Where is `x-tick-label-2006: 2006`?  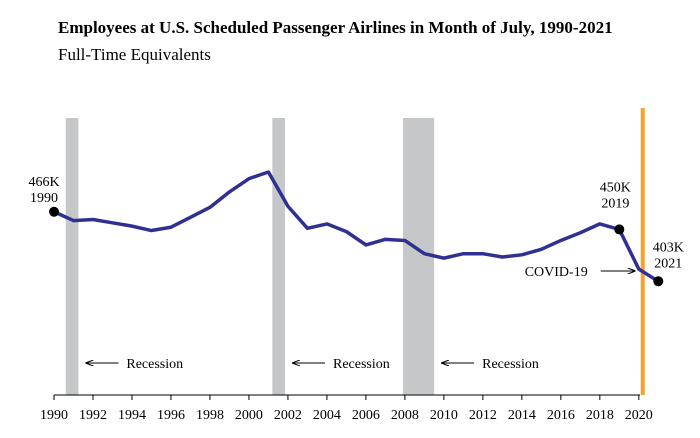 x-tick-label-2006: 2006 is located at coordinates (366, 415).